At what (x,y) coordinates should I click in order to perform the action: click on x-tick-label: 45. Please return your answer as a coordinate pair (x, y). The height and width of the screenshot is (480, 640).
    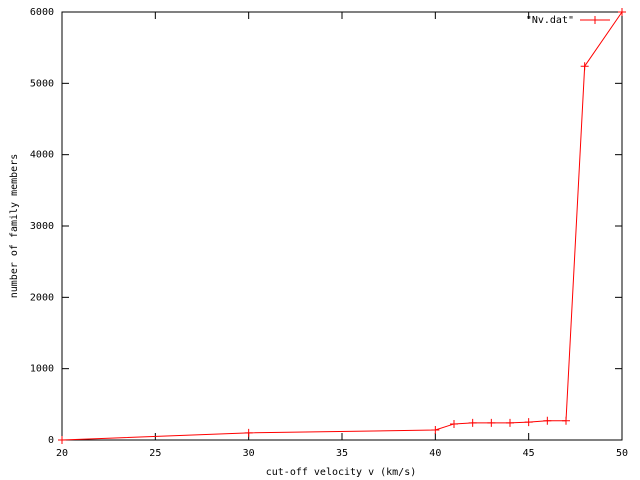
    Looking at the image, I should click on (529, 453).